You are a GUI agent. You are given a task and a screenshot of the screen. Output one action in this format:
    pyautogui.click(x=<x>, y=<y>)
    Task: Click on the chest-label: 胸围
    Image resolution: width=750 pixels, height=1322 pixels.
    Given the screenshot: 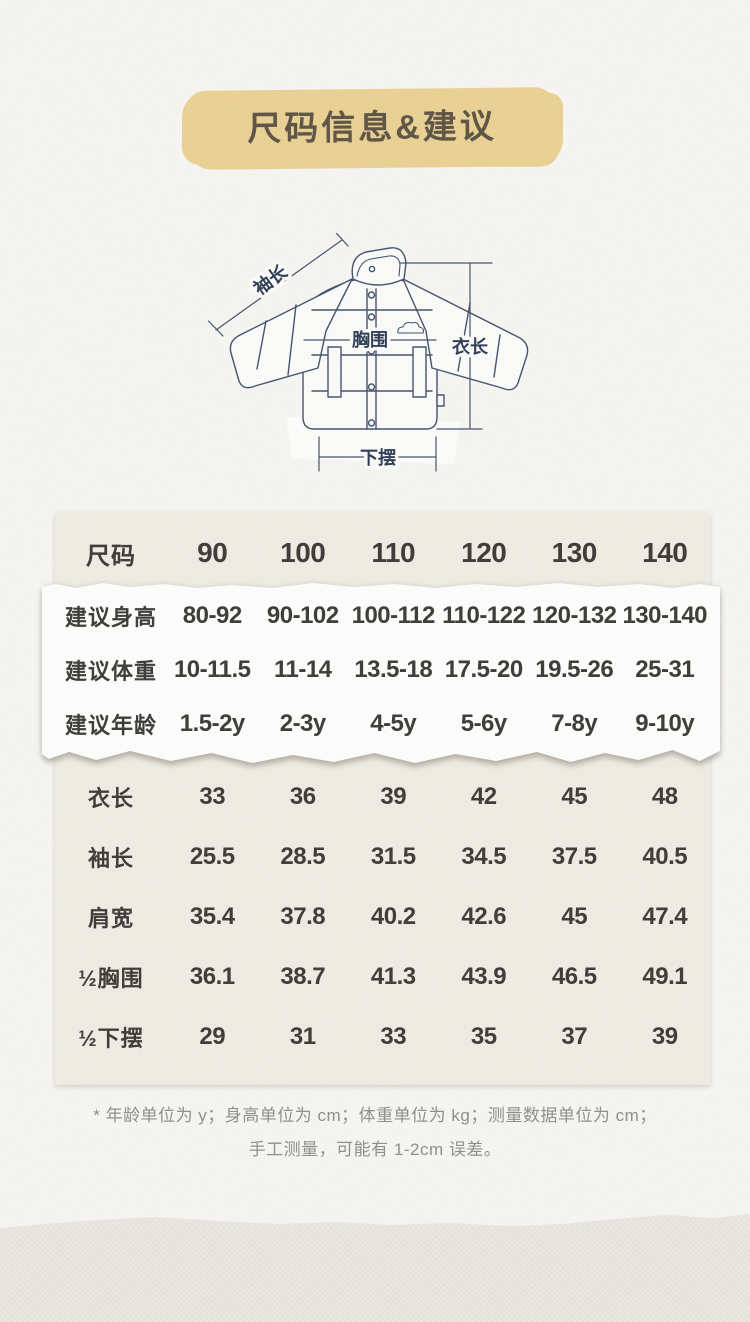 What is the action you would take?
    pyautogui.click(x=370, y=339)
    